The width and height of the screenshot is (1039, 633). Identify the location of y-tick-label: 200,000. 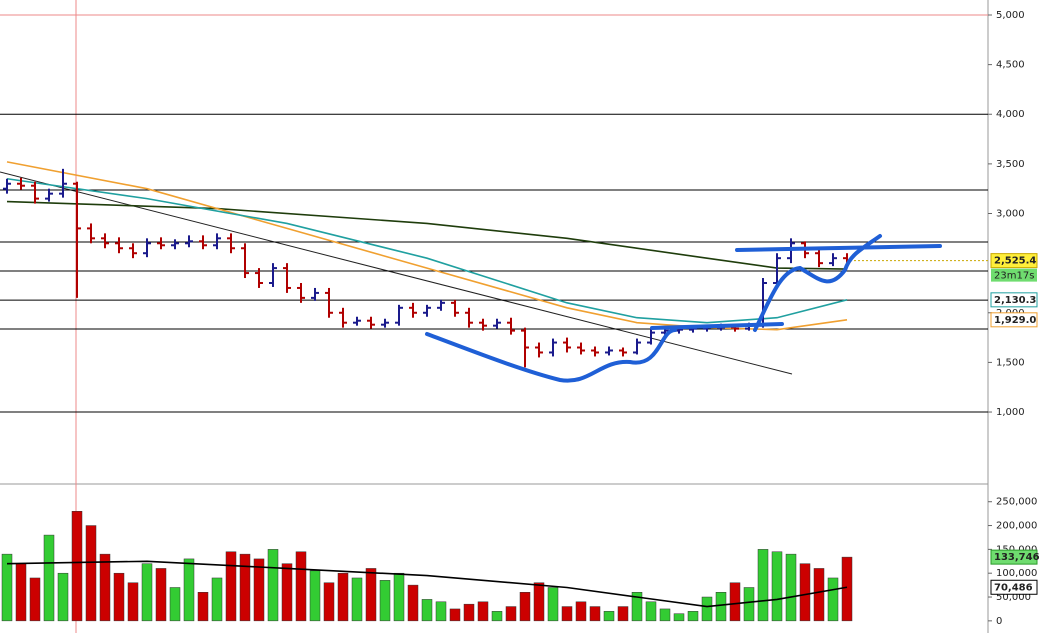
(1016, 526).